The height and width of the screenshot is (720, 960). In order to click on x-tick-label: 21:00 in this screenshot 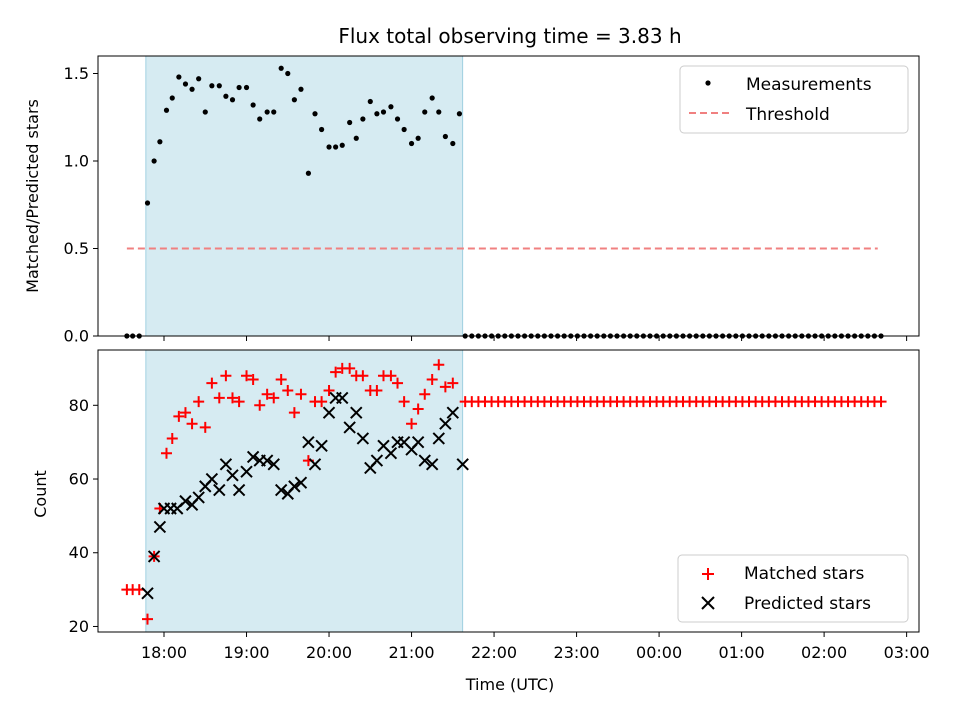, I will do `click(411, 652)`.